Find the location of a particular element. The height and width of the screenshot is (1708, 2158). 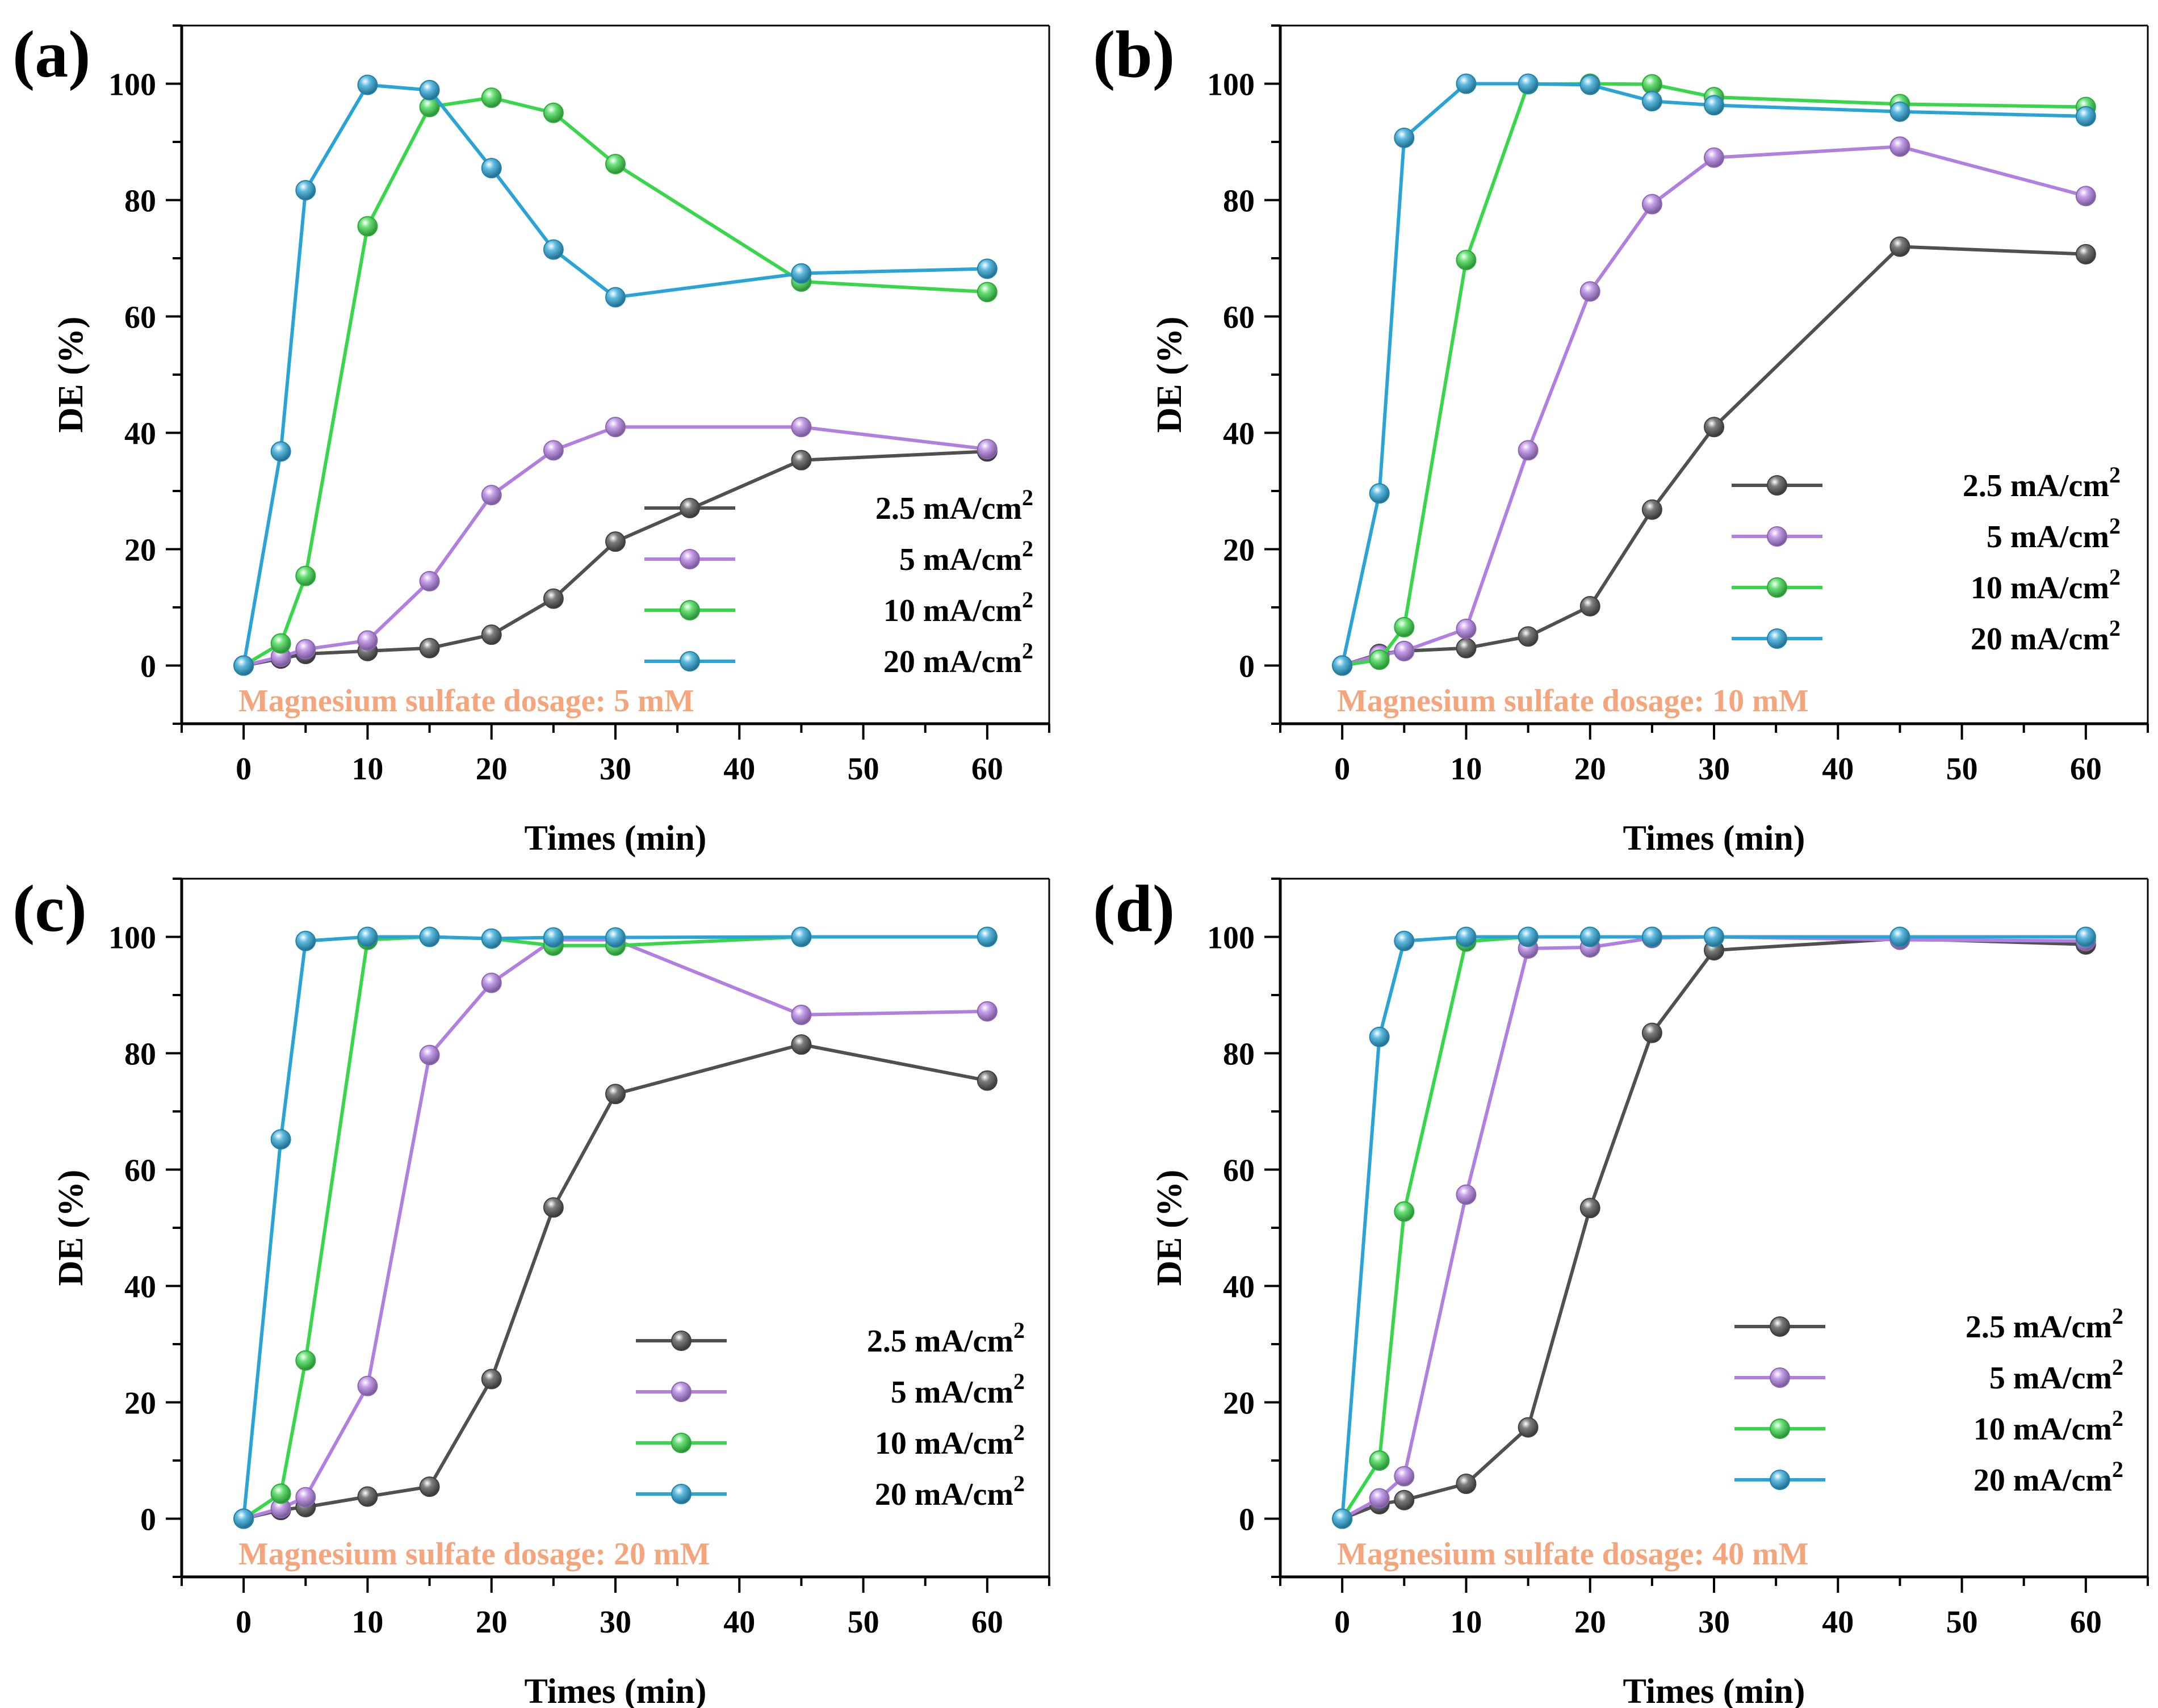

legend-label: 10 mA/cm2 is located at coordinates (958, 607).